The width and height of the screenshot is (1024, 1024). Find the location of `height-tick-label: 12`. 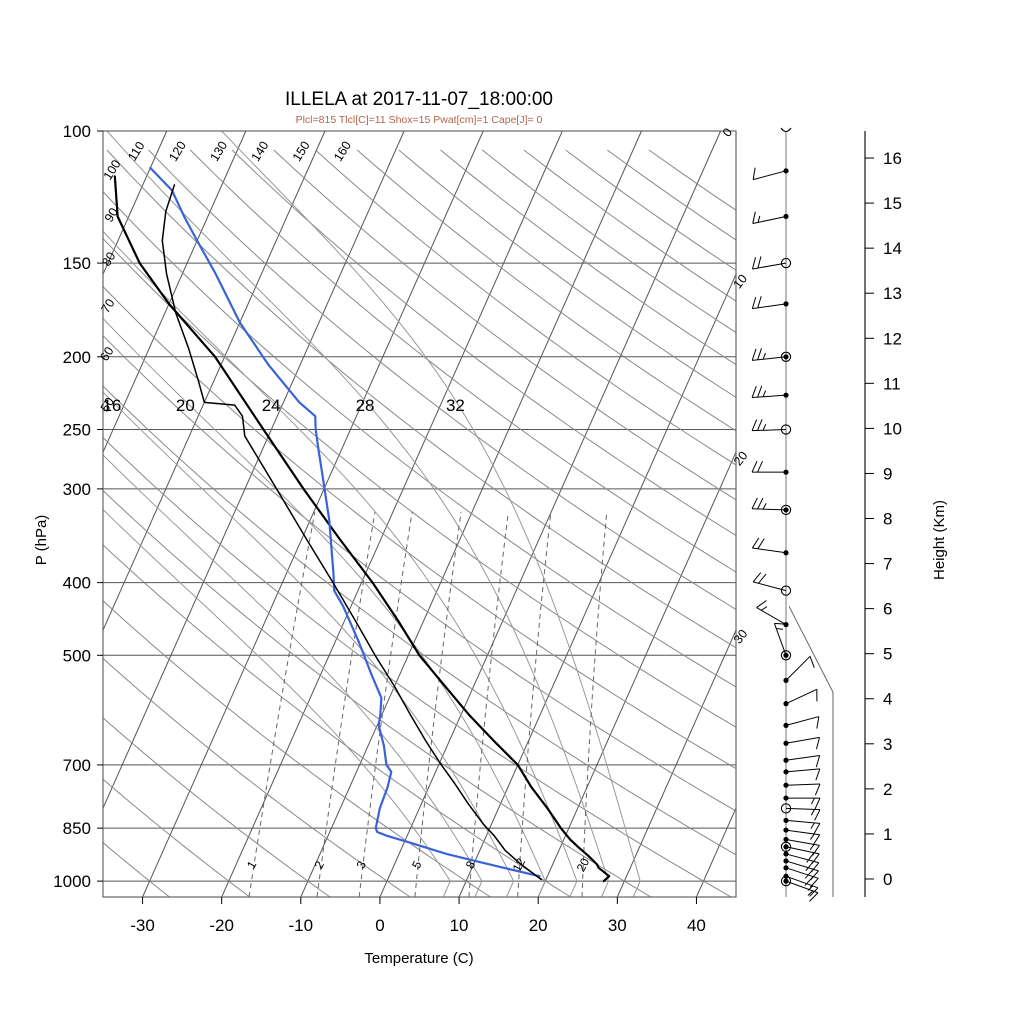

height-tick-label: 12 is located at coordinates (892, 338).